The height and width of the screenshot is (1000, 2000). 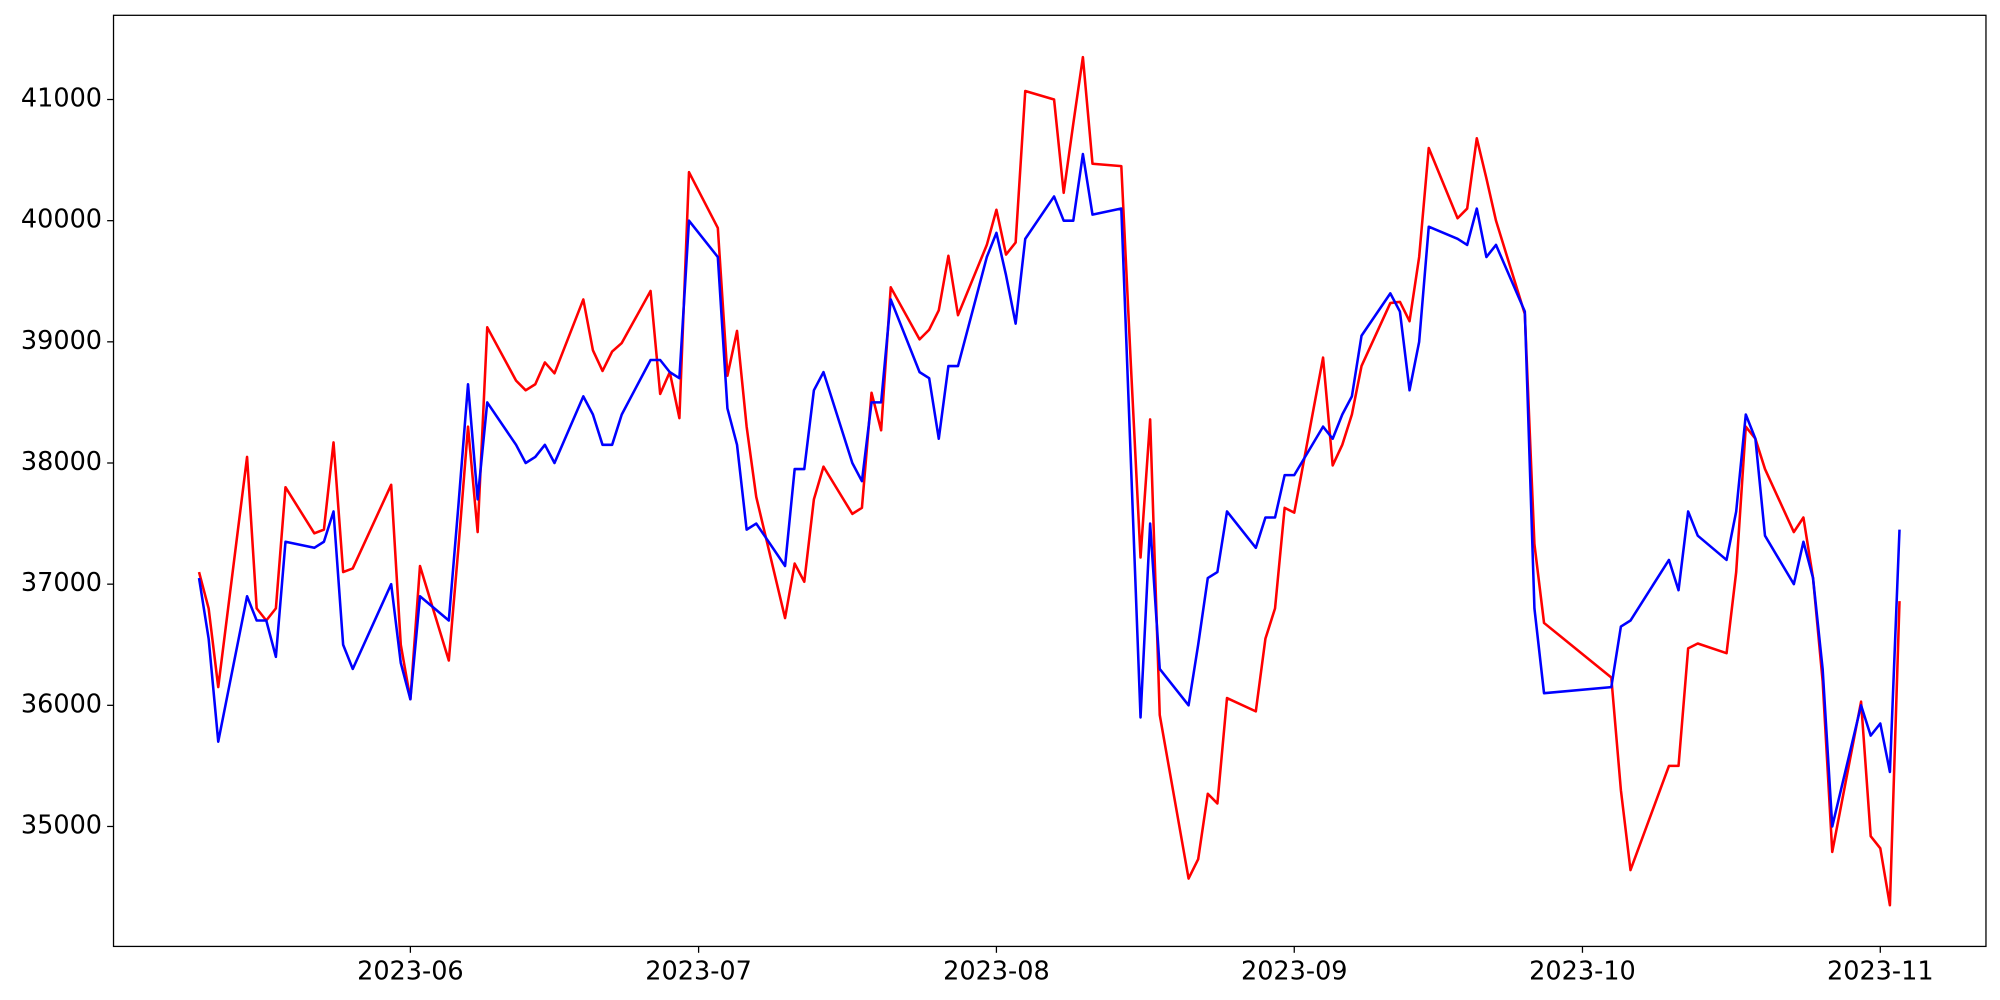 I want to click on x-tick-label: 2023-07, so click(x=698, y=972).